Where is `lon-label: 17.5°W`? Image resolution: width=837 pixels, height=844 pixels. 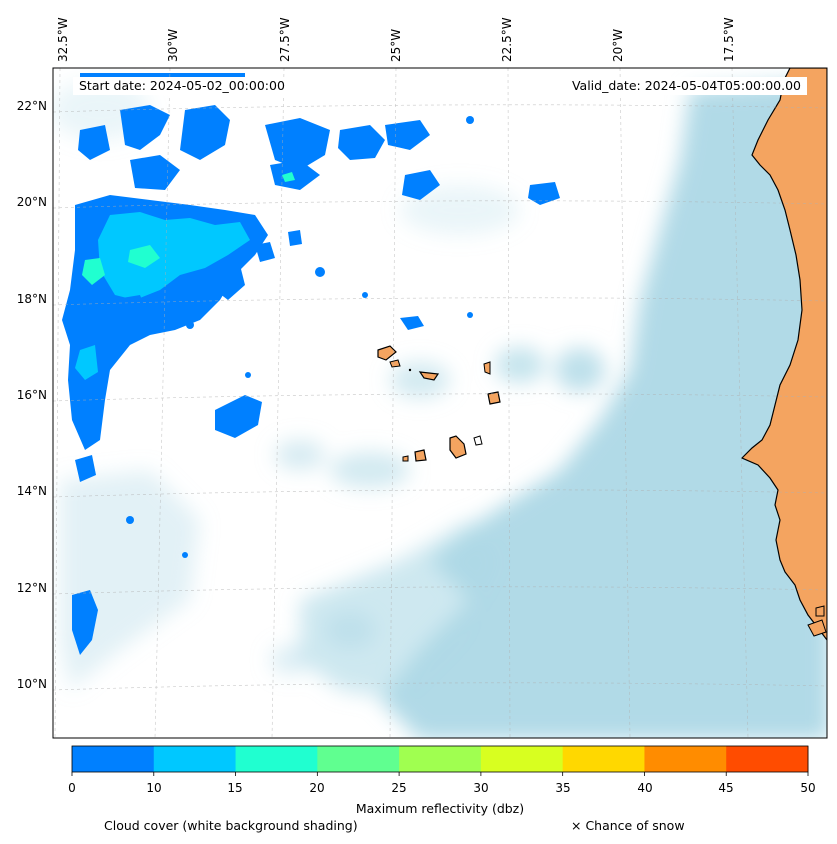
lon-label: 17.5°W is located at coordinates (729, 39).